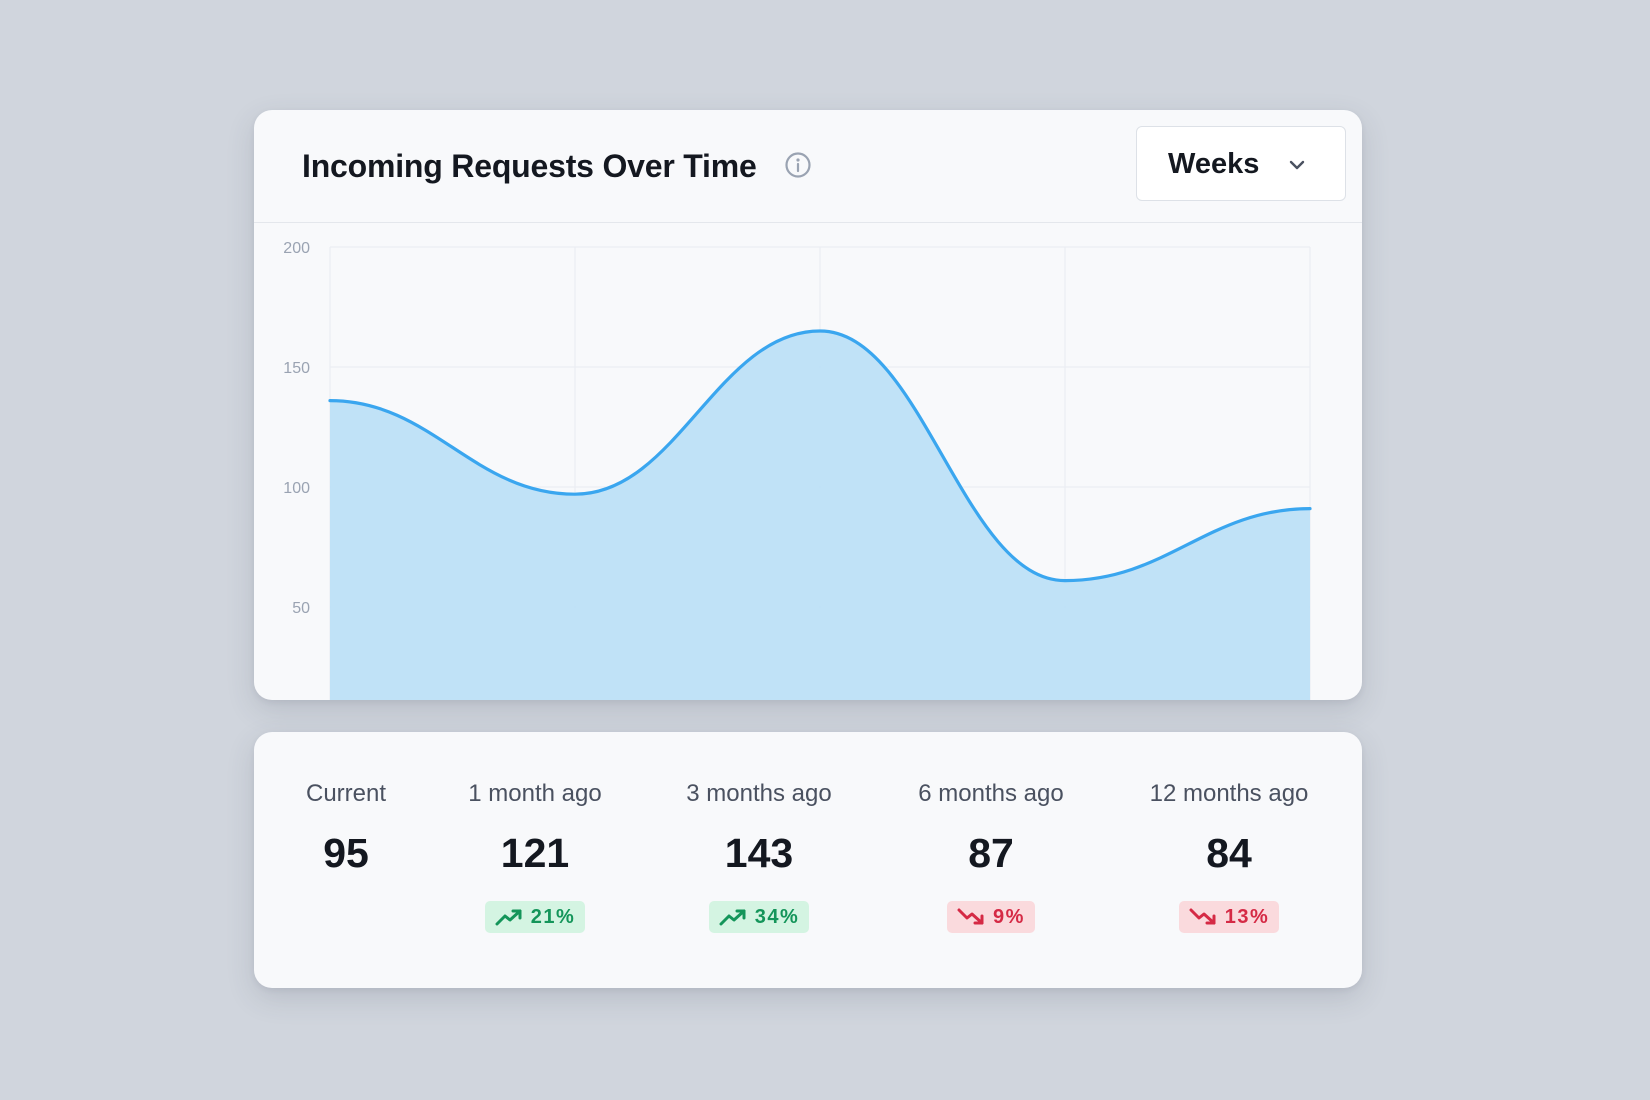 The height and width of the screenshot is (1100, 1650). I want to click on stat-value: 84, so click(1229, 853).